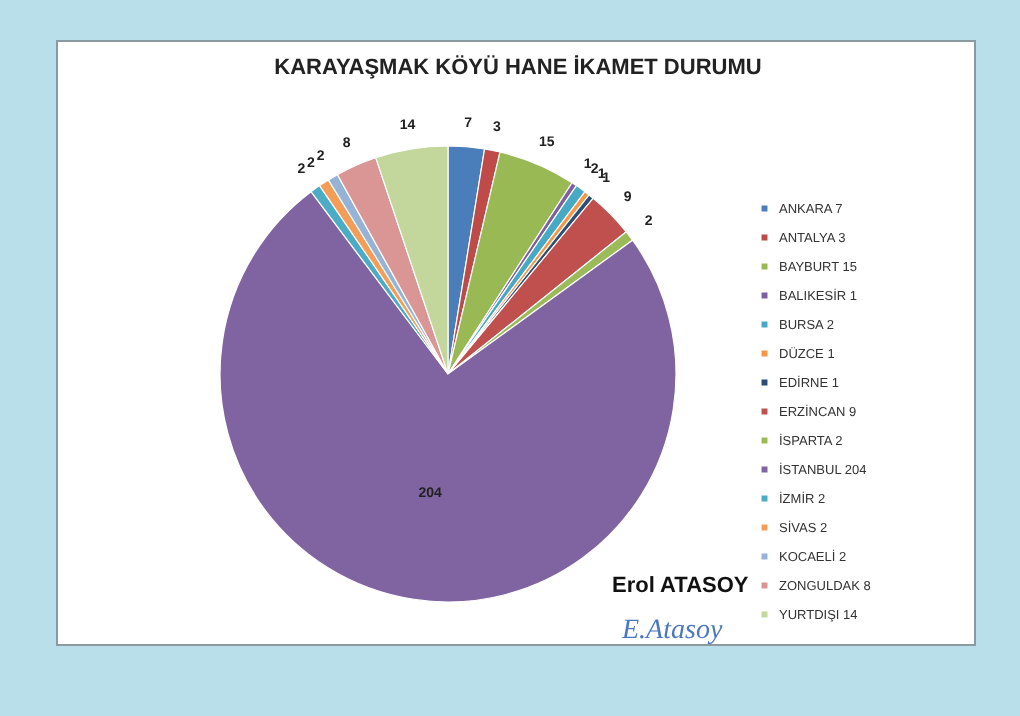  I want to click on text: E.Atasoy, so click(672, 631).